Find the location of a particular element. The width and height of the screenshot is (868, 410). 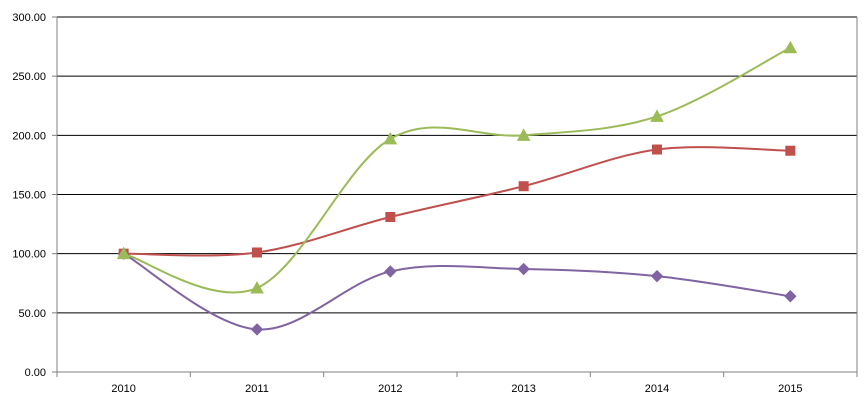

y-tick-label: 200.00 is located at coordinates (29, 136).